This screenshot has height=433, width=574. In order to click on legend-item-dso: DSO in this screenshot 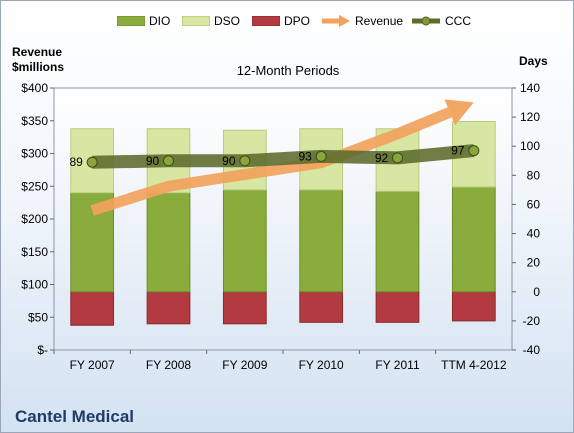, I will do `click(211, 21)`.